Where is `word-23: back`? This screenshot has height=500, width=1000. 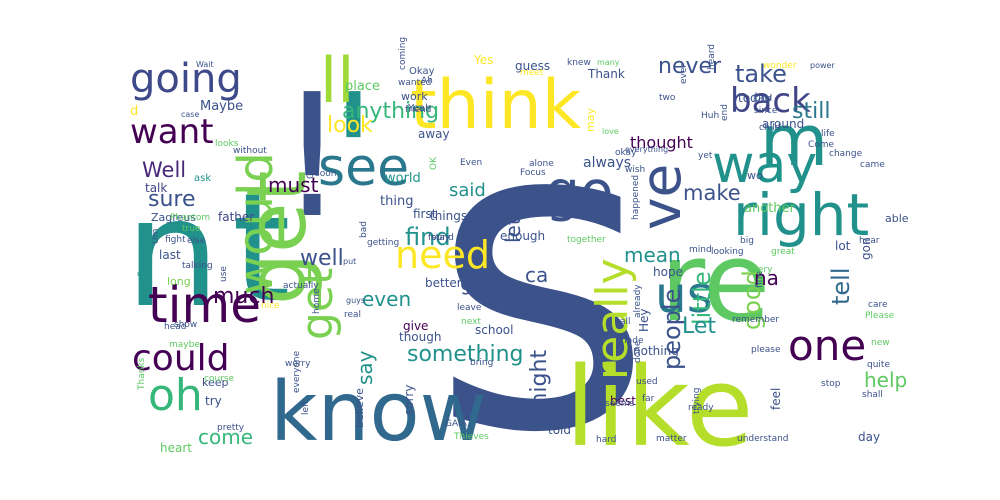
word-23: back is located at coordinates (770, 101).